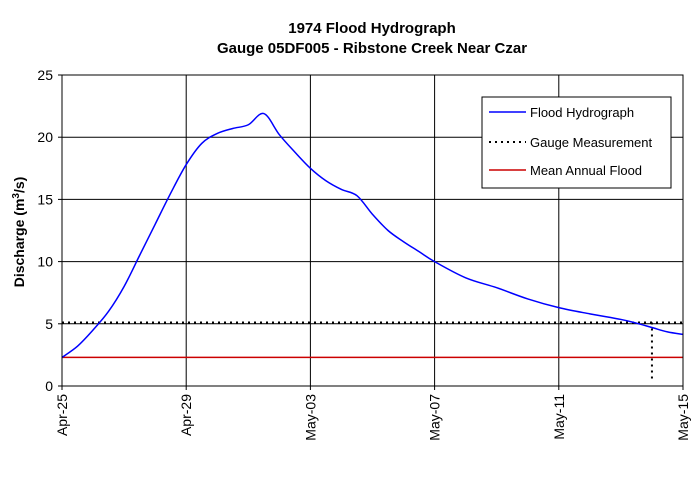 The width and height of the screenshot is (700, 479). I want to click on chart-title: 1974 Flood Hydrograph, so click(372, 28).